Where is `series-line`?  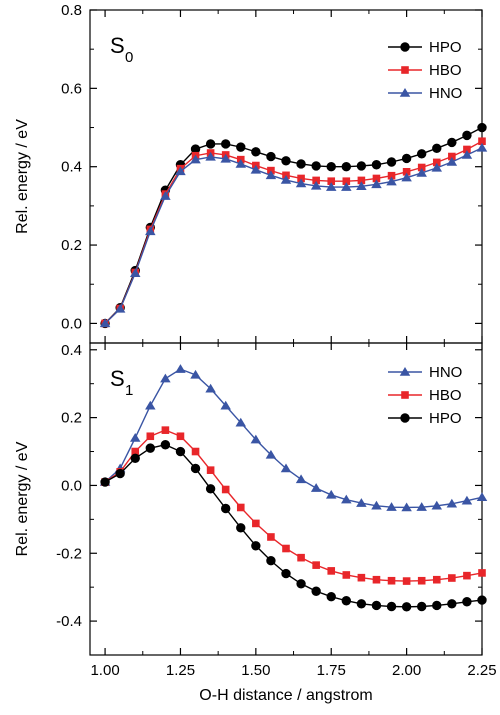 series-line is located at coordinates (293, 438).